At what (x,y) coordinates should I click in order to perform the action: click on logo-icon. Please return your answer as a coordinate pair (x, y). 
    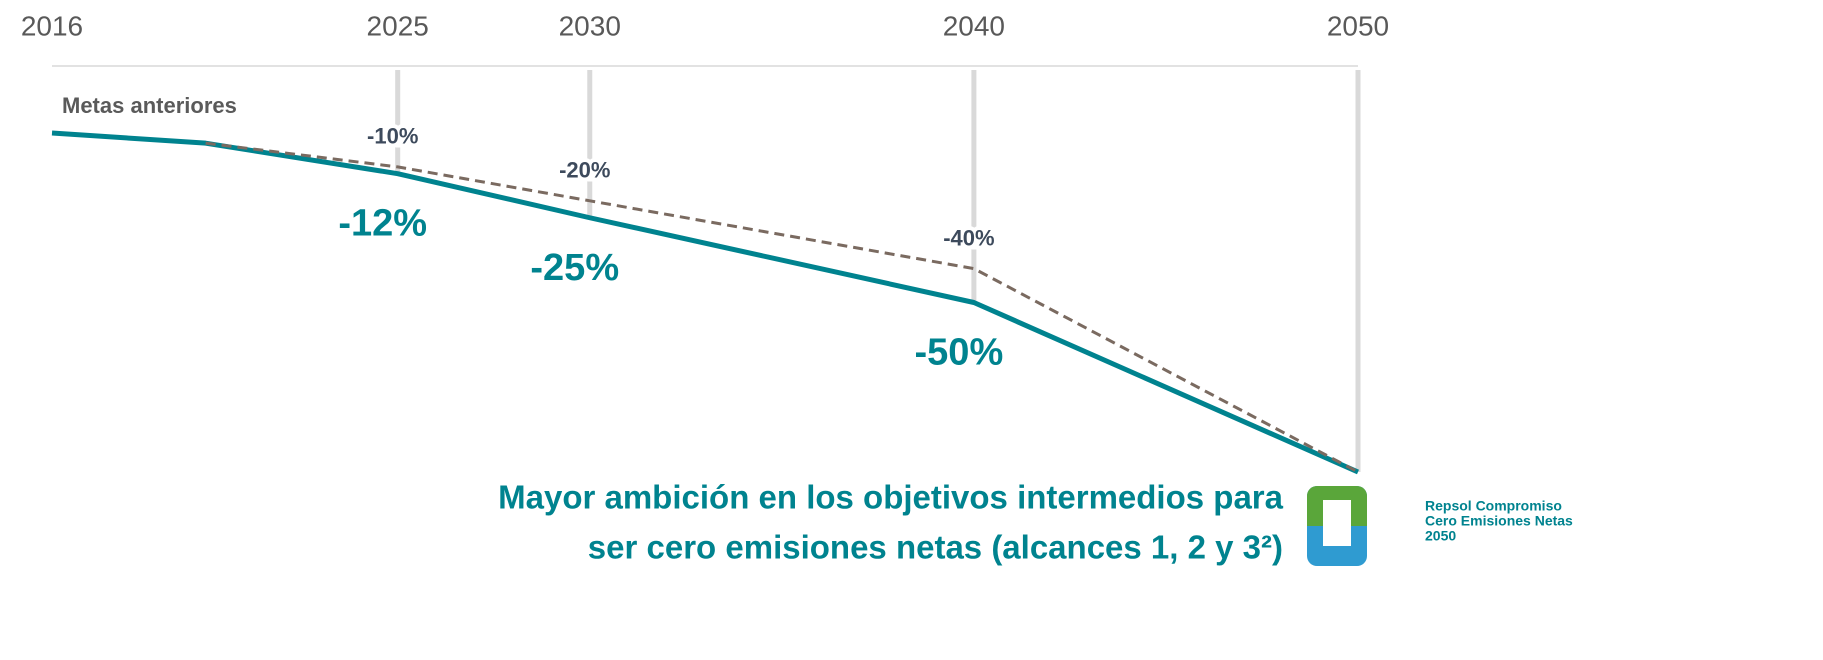
    Looking at the image, I should click on (1337, 526).